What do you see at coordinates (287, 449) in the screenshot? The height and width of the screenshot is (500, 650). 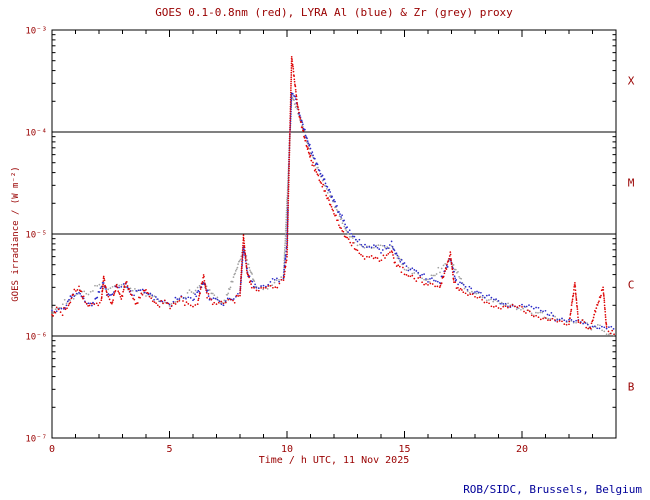 I see `svg-text: 10` at bounding box center [287, 449].